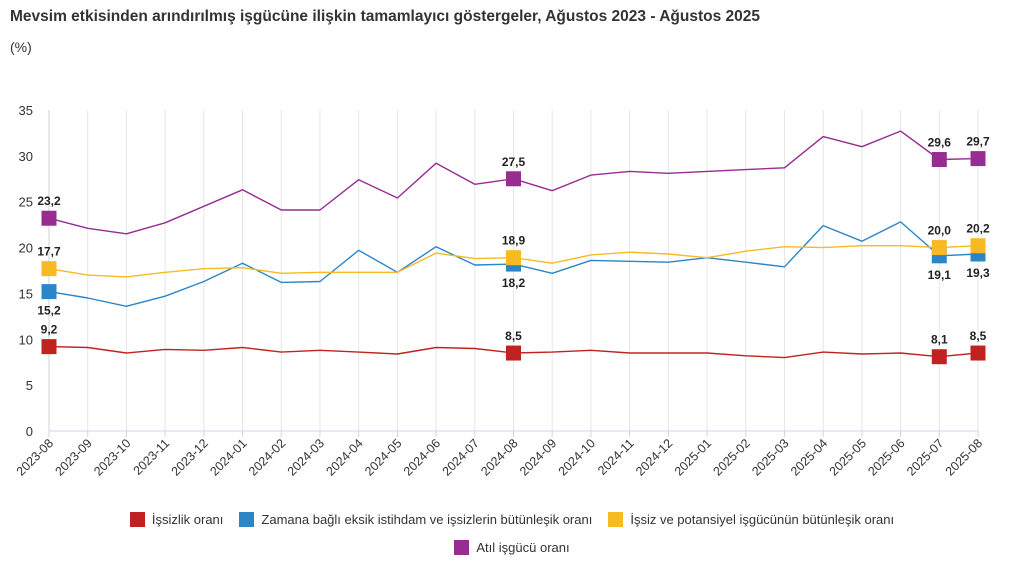 Image resolution: width=1024 pixels, height=564 pixels. What do you see at coordinates (654, 457) in the screenshot?
I see `x-tick-label: 2024-12` at bounding box center [654, 457].